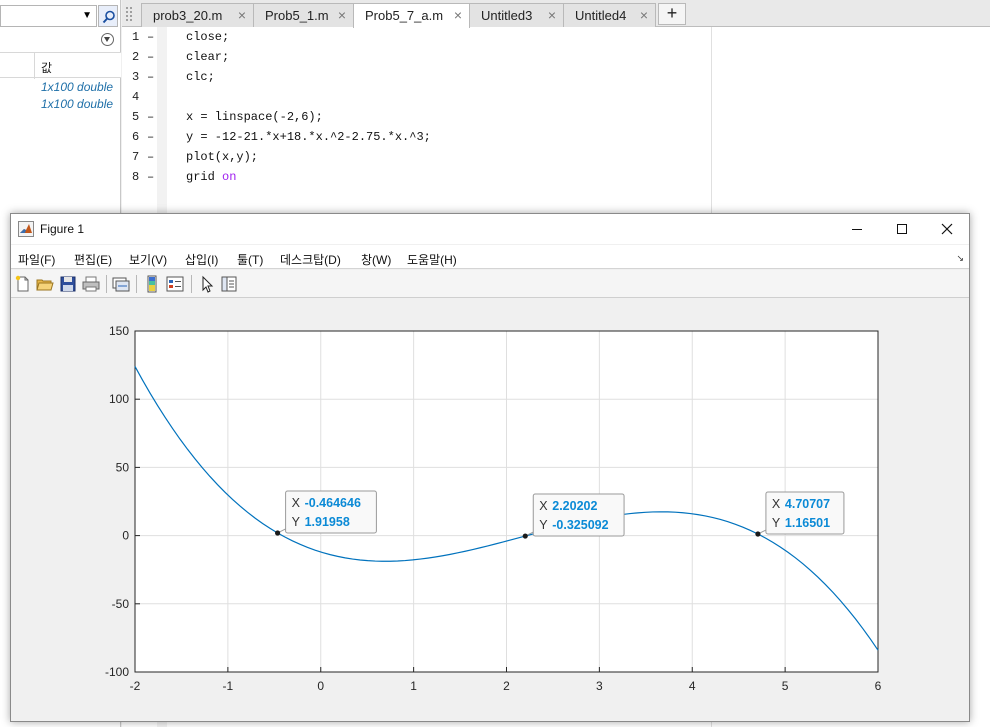 Image resolution: width=990 pixels, height=727 pixels. I want to click on datatip-x-value: 4.70707, so click(807, 504).